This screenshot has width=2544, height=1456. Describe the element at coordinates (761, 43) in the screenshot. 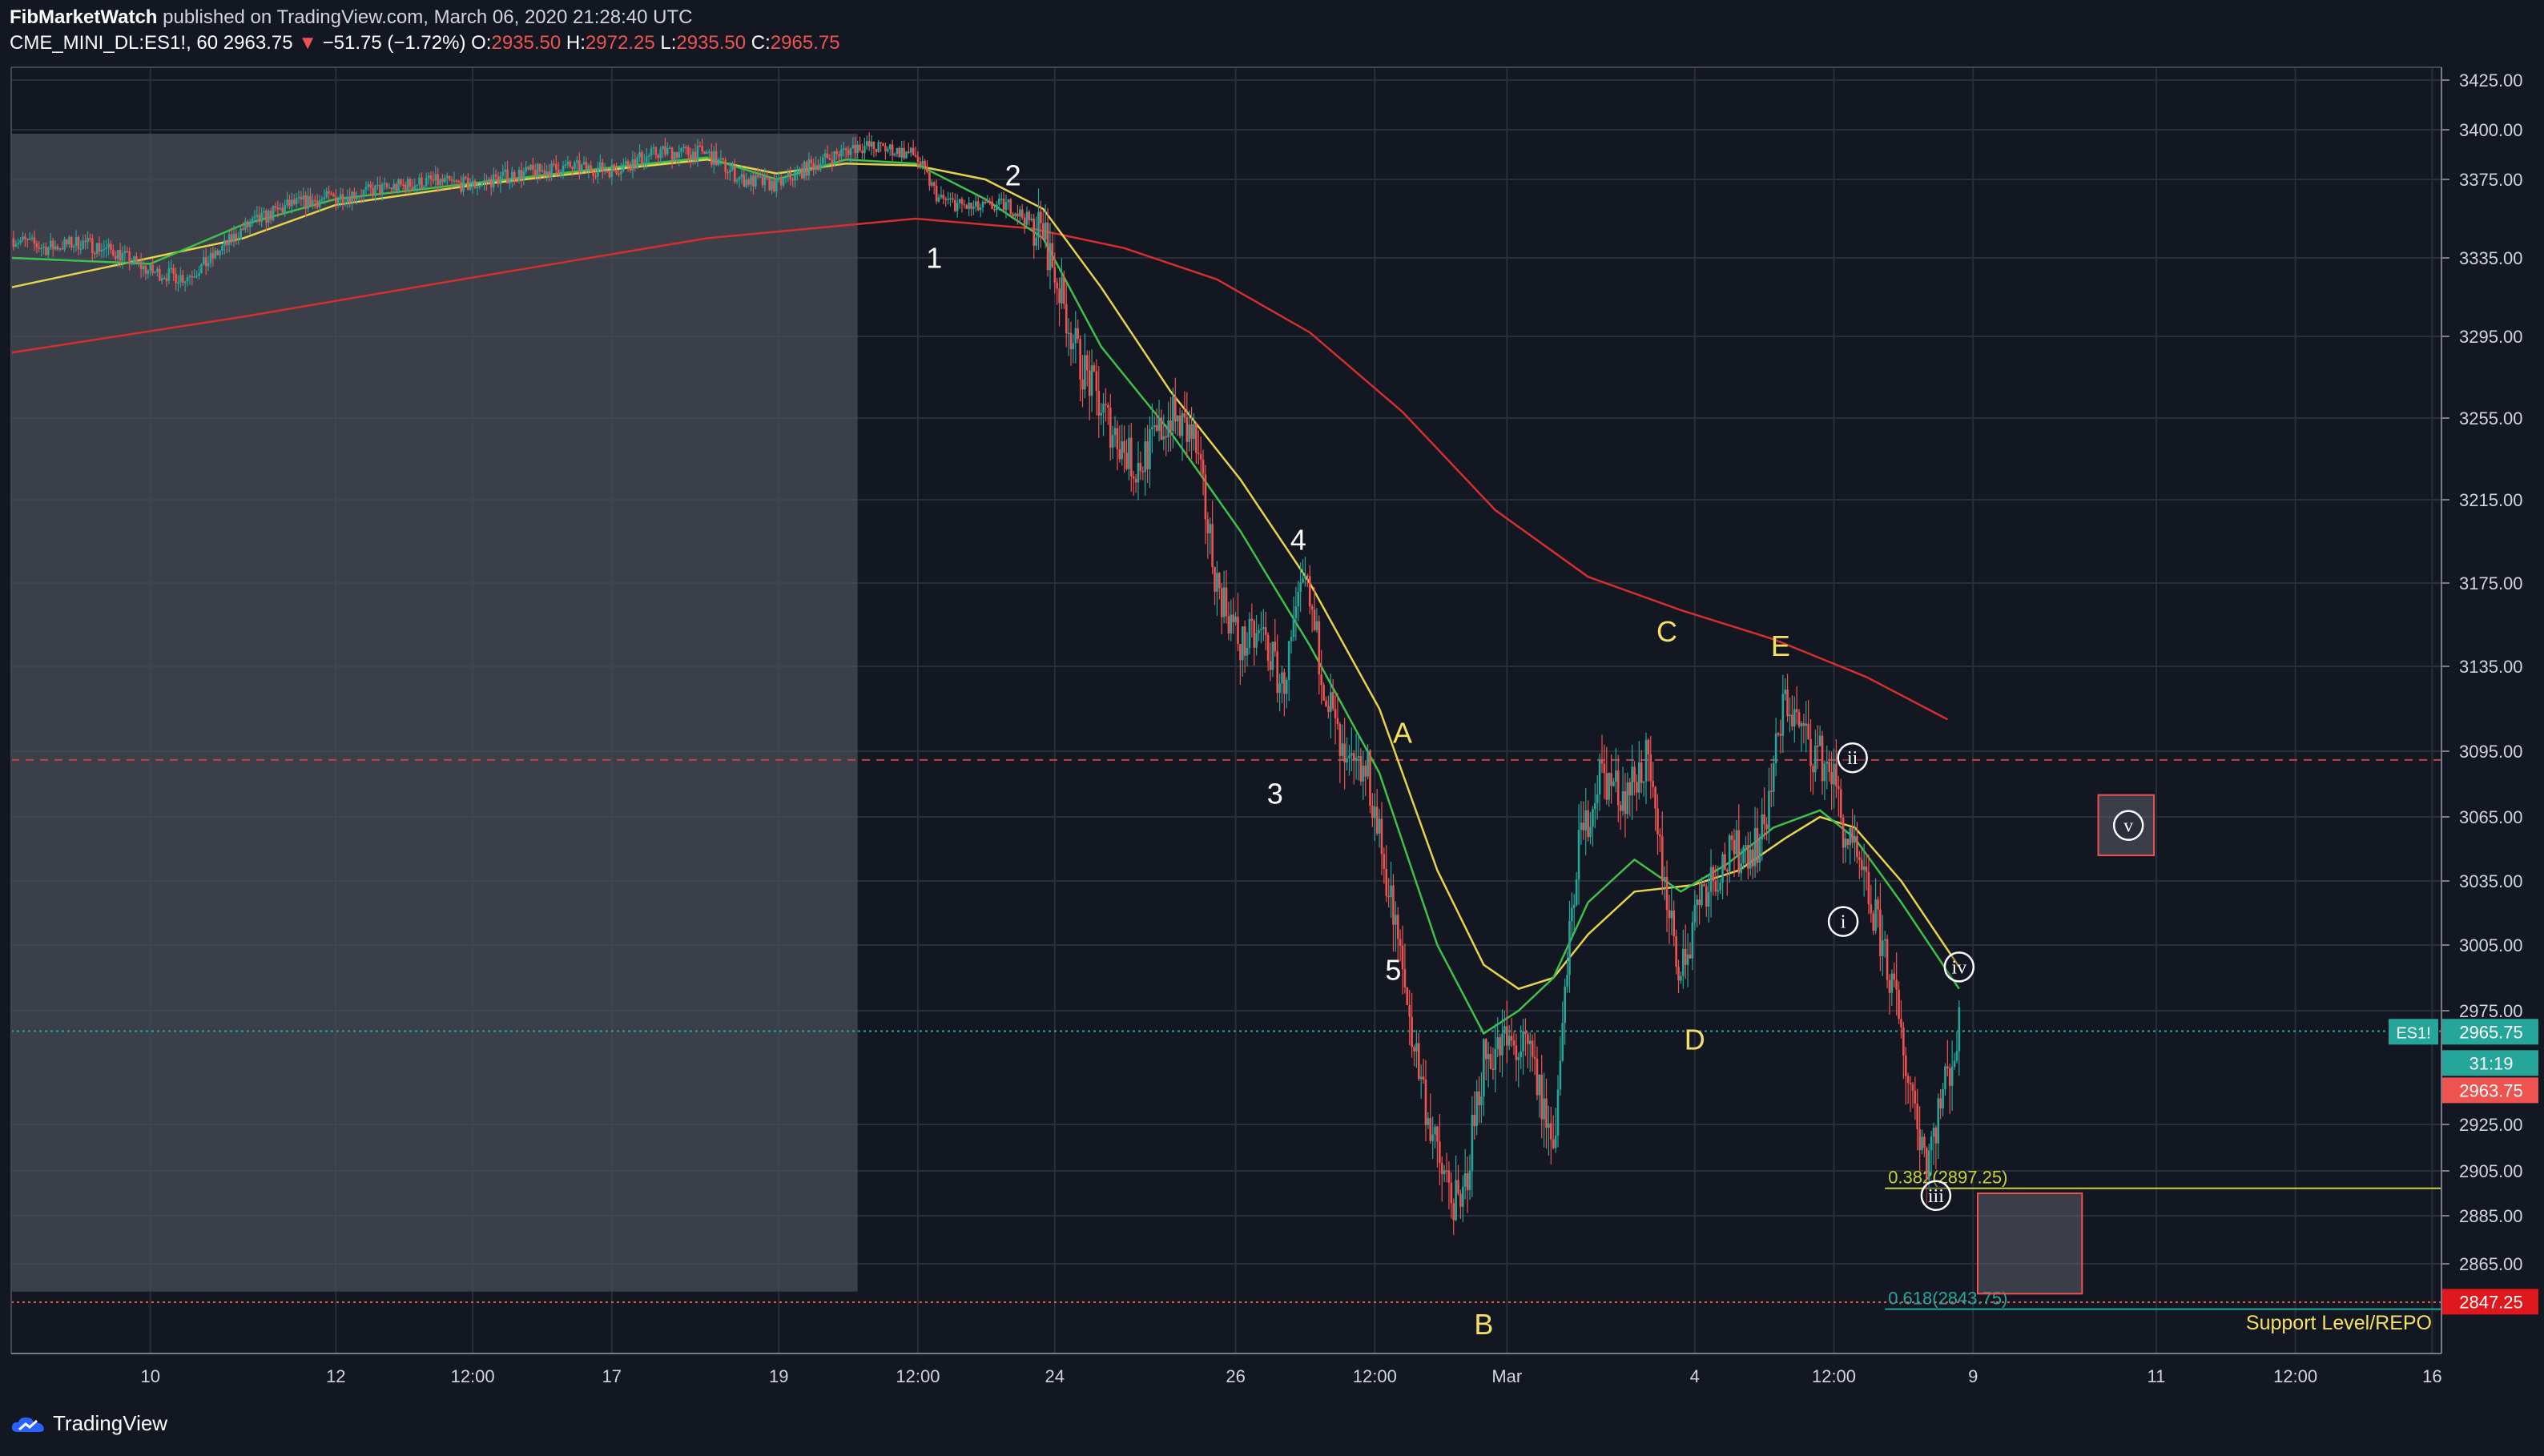

I see `close-label: C:` at that location.